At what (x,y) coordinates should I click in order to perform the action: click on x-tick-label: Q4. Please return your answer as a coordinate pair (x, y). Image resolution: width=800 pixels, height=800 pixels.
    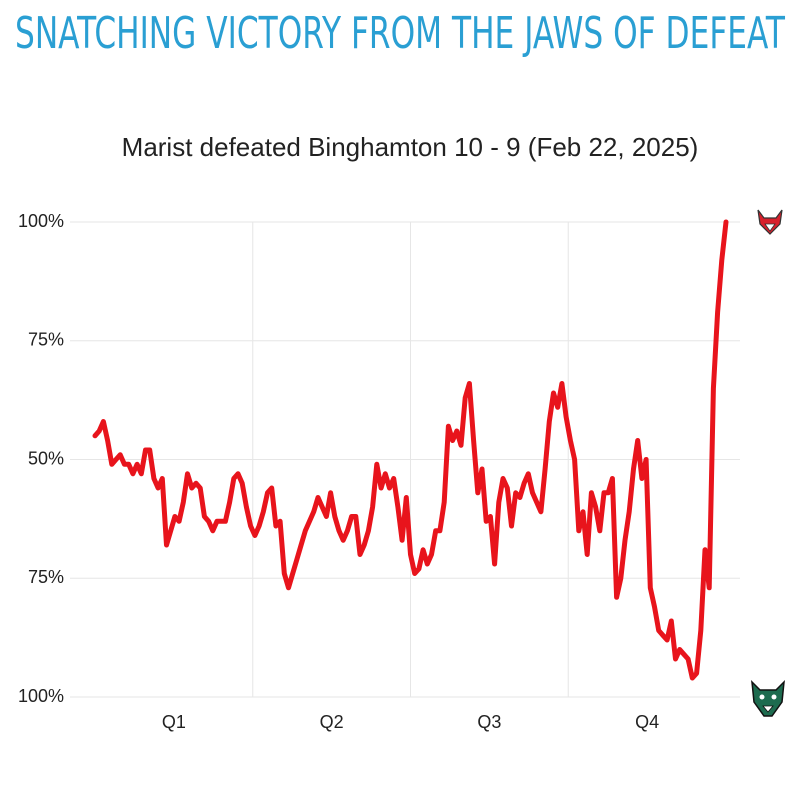
    Looking at the image, I should click on (647, 722).